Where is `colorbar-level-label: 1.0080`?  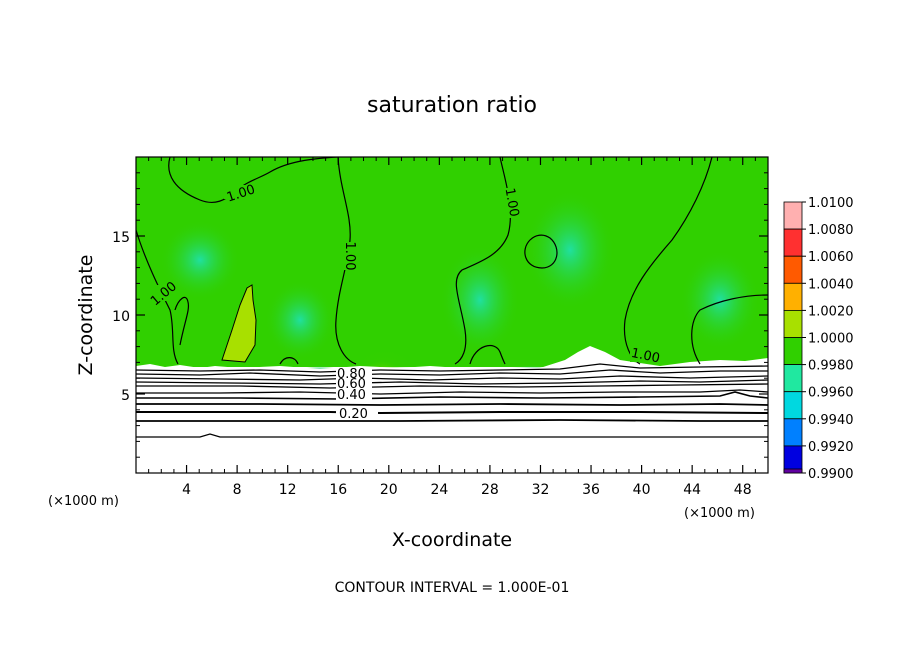
colorbar-level-label: 1.0080 is located at coordinates (831, 230).